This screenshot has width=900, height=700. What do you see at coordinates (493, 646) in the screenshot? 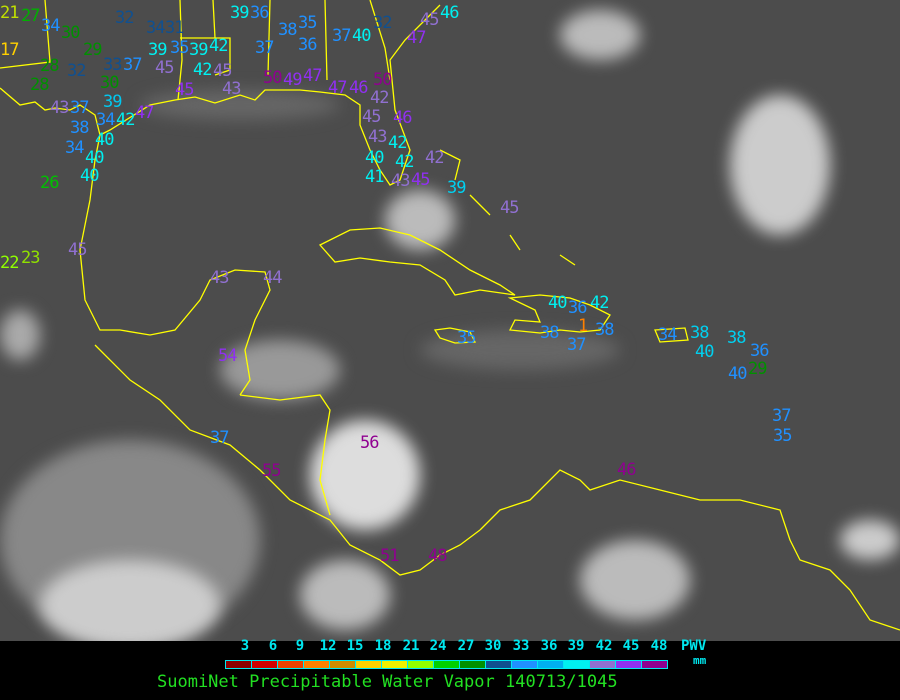
I see `legend-tick-label: 30` at bounding box center [493, 646].